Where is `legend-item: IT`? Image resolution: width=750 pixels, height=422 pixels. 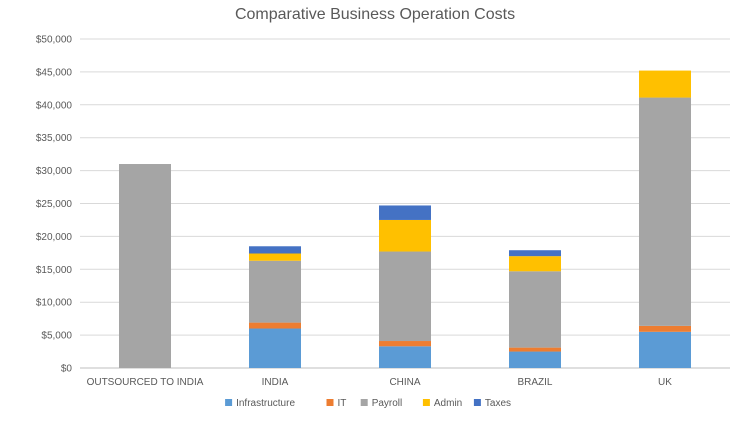 legend-item: IT is located at coordinates (336, 403).